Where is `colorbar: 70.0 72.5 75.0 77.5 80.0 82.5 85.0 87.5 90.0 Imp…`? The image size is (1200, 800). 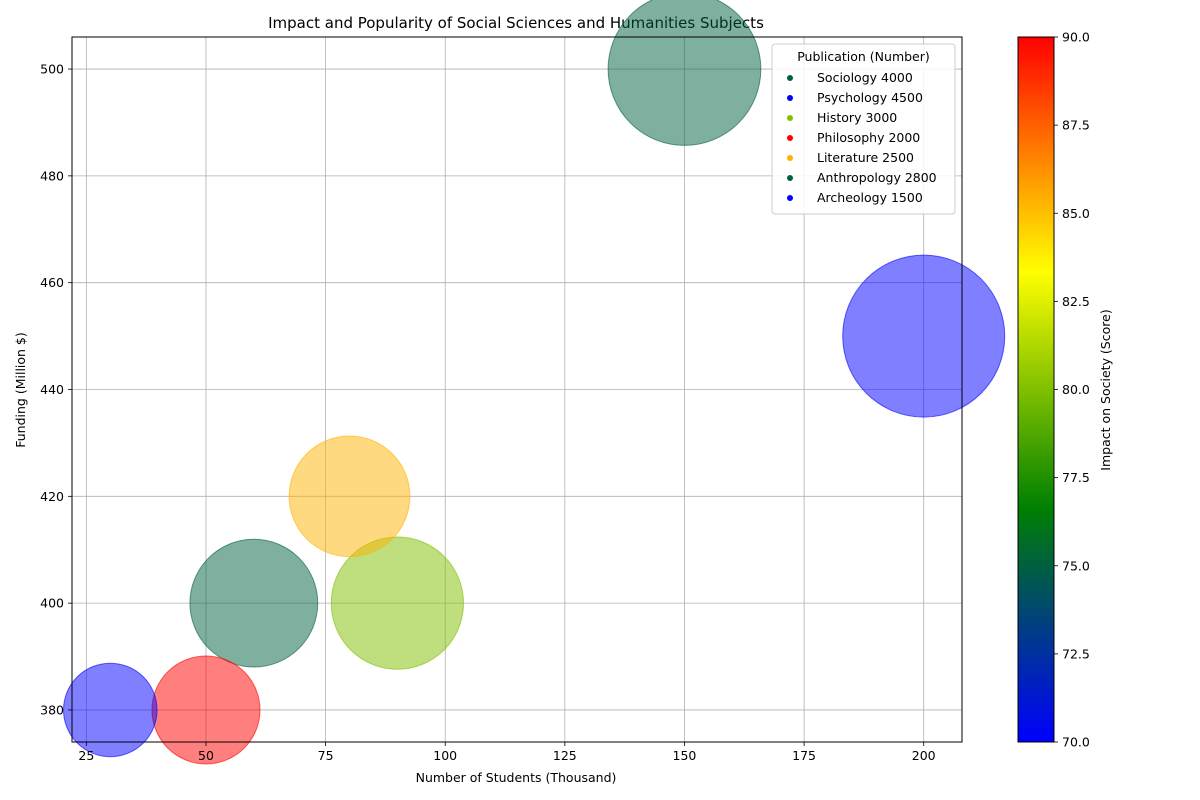
colorbar: 70.0 72.5 75.0 77.5 80.0 82.5 85.0 87.5 90.0 Imp… is located at coordinates (1065, 390).